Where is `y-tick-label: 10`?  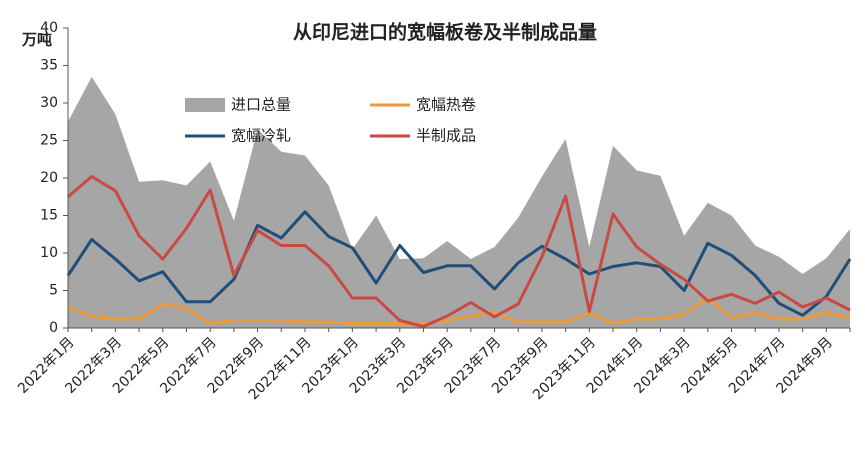
y-tick-label: 10 is located at coordinates (49, 253).